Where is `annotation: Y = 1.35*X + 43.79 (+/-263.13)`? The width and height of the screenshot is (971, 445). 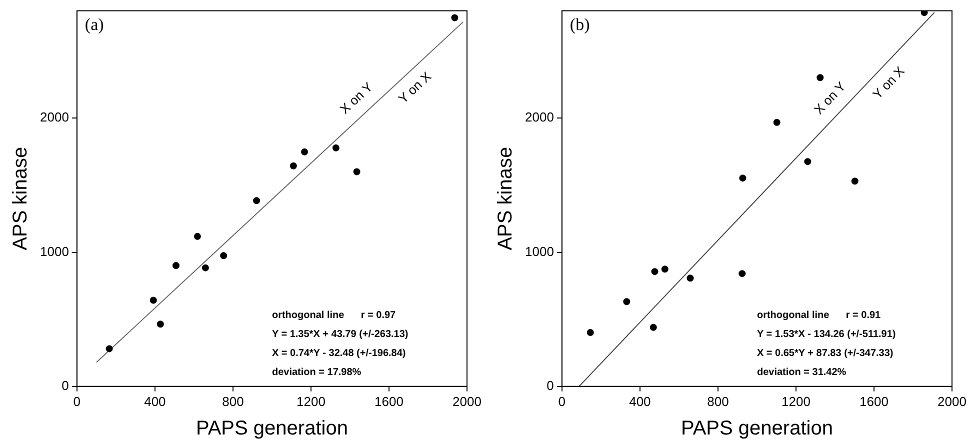
annotation: Y = 1.35*X + 43.79 (+/-263.13) is located at coordinates (340, 334).